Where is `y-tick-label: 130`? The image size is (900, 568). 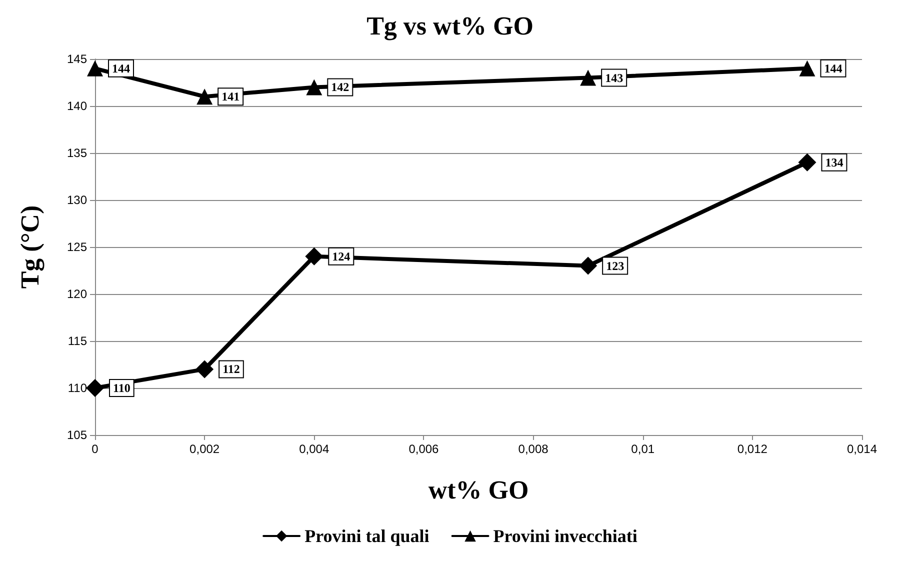 y-tick-label: 130 is located at coordinates (77, 200).